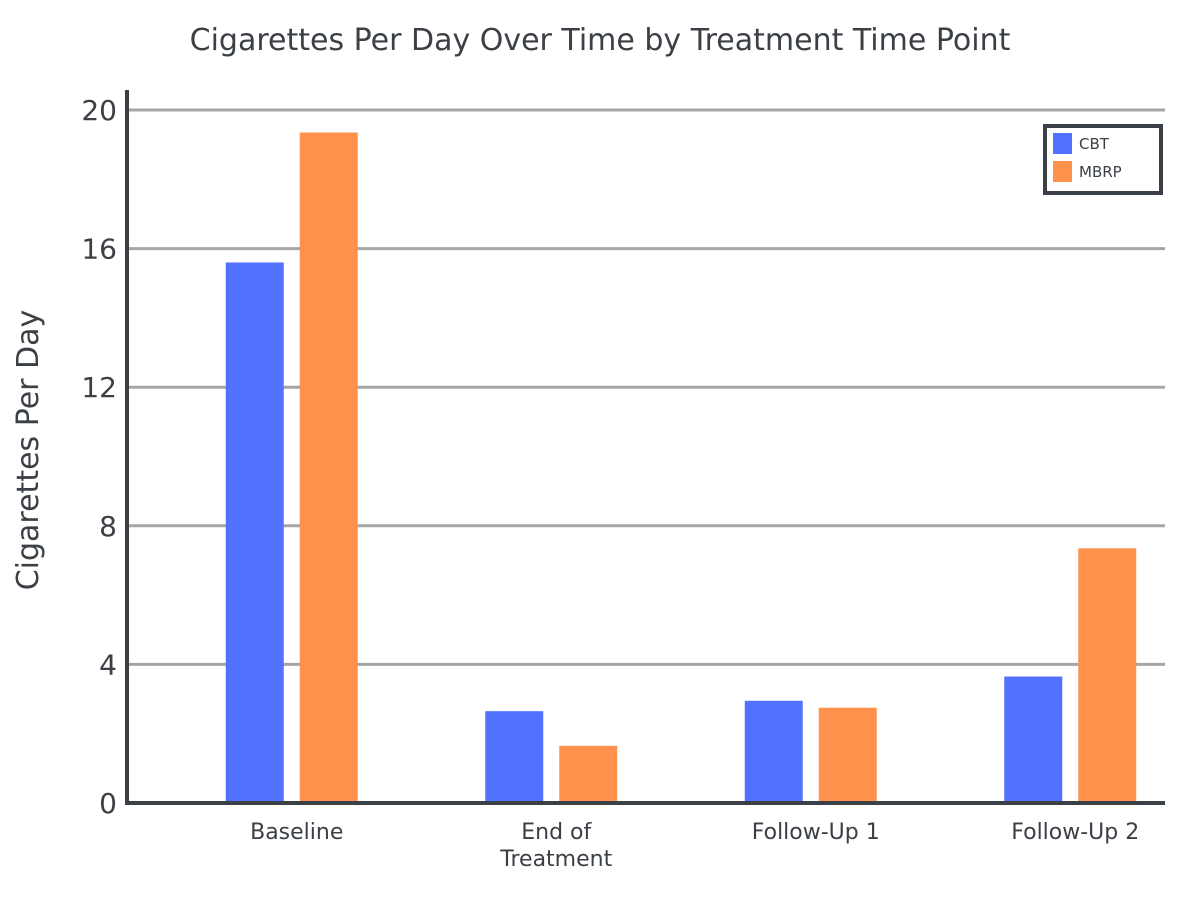  Describe the element at coordinates (556, 832) in the screenshot. I see `x-tick-label: End of` at that location.